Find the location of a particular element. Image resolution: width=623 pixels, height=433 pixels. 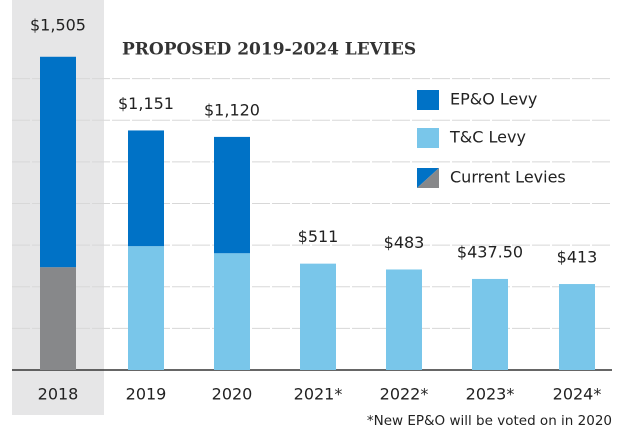

total-label: $483 is located at coordinates (404, 242).